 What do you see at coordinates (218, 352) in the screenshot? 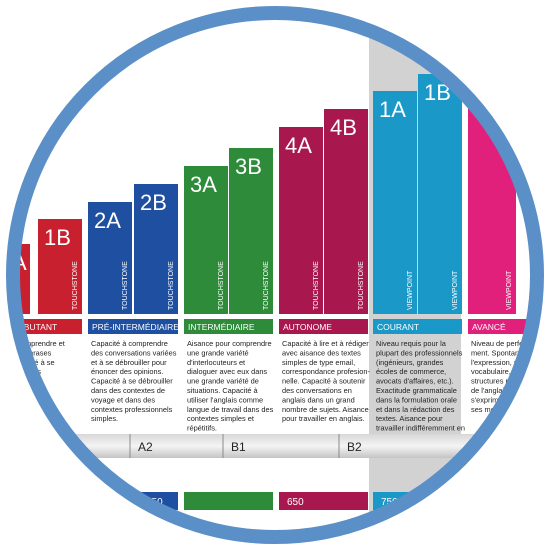
I see `level-description-line: une grande variété` at bounding box center [218, 352].